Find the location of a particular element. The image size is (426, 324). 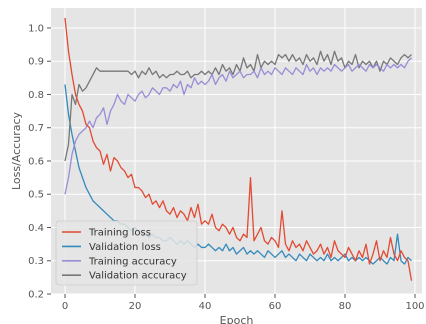

y-tick-label: 0.8 is located at coordinates (36, 95).